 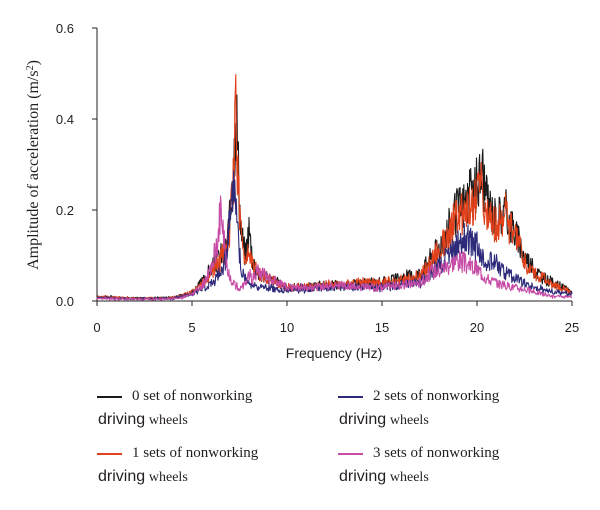 I want to click on y-axis-title: Amplitude of acceleration (m/s2), so click(x=34, y=165).